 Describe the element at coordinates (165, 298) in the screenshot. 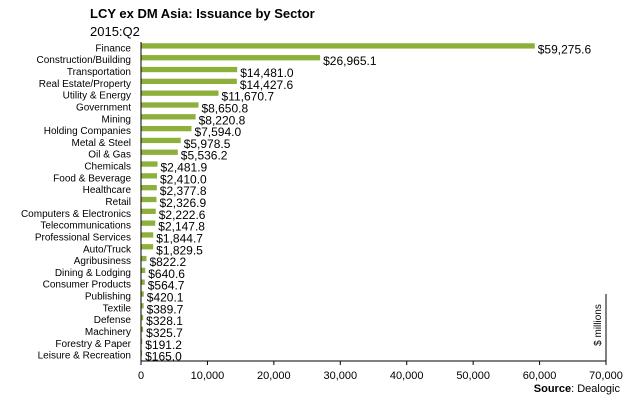

I see `value-label: $420.1` at that location.